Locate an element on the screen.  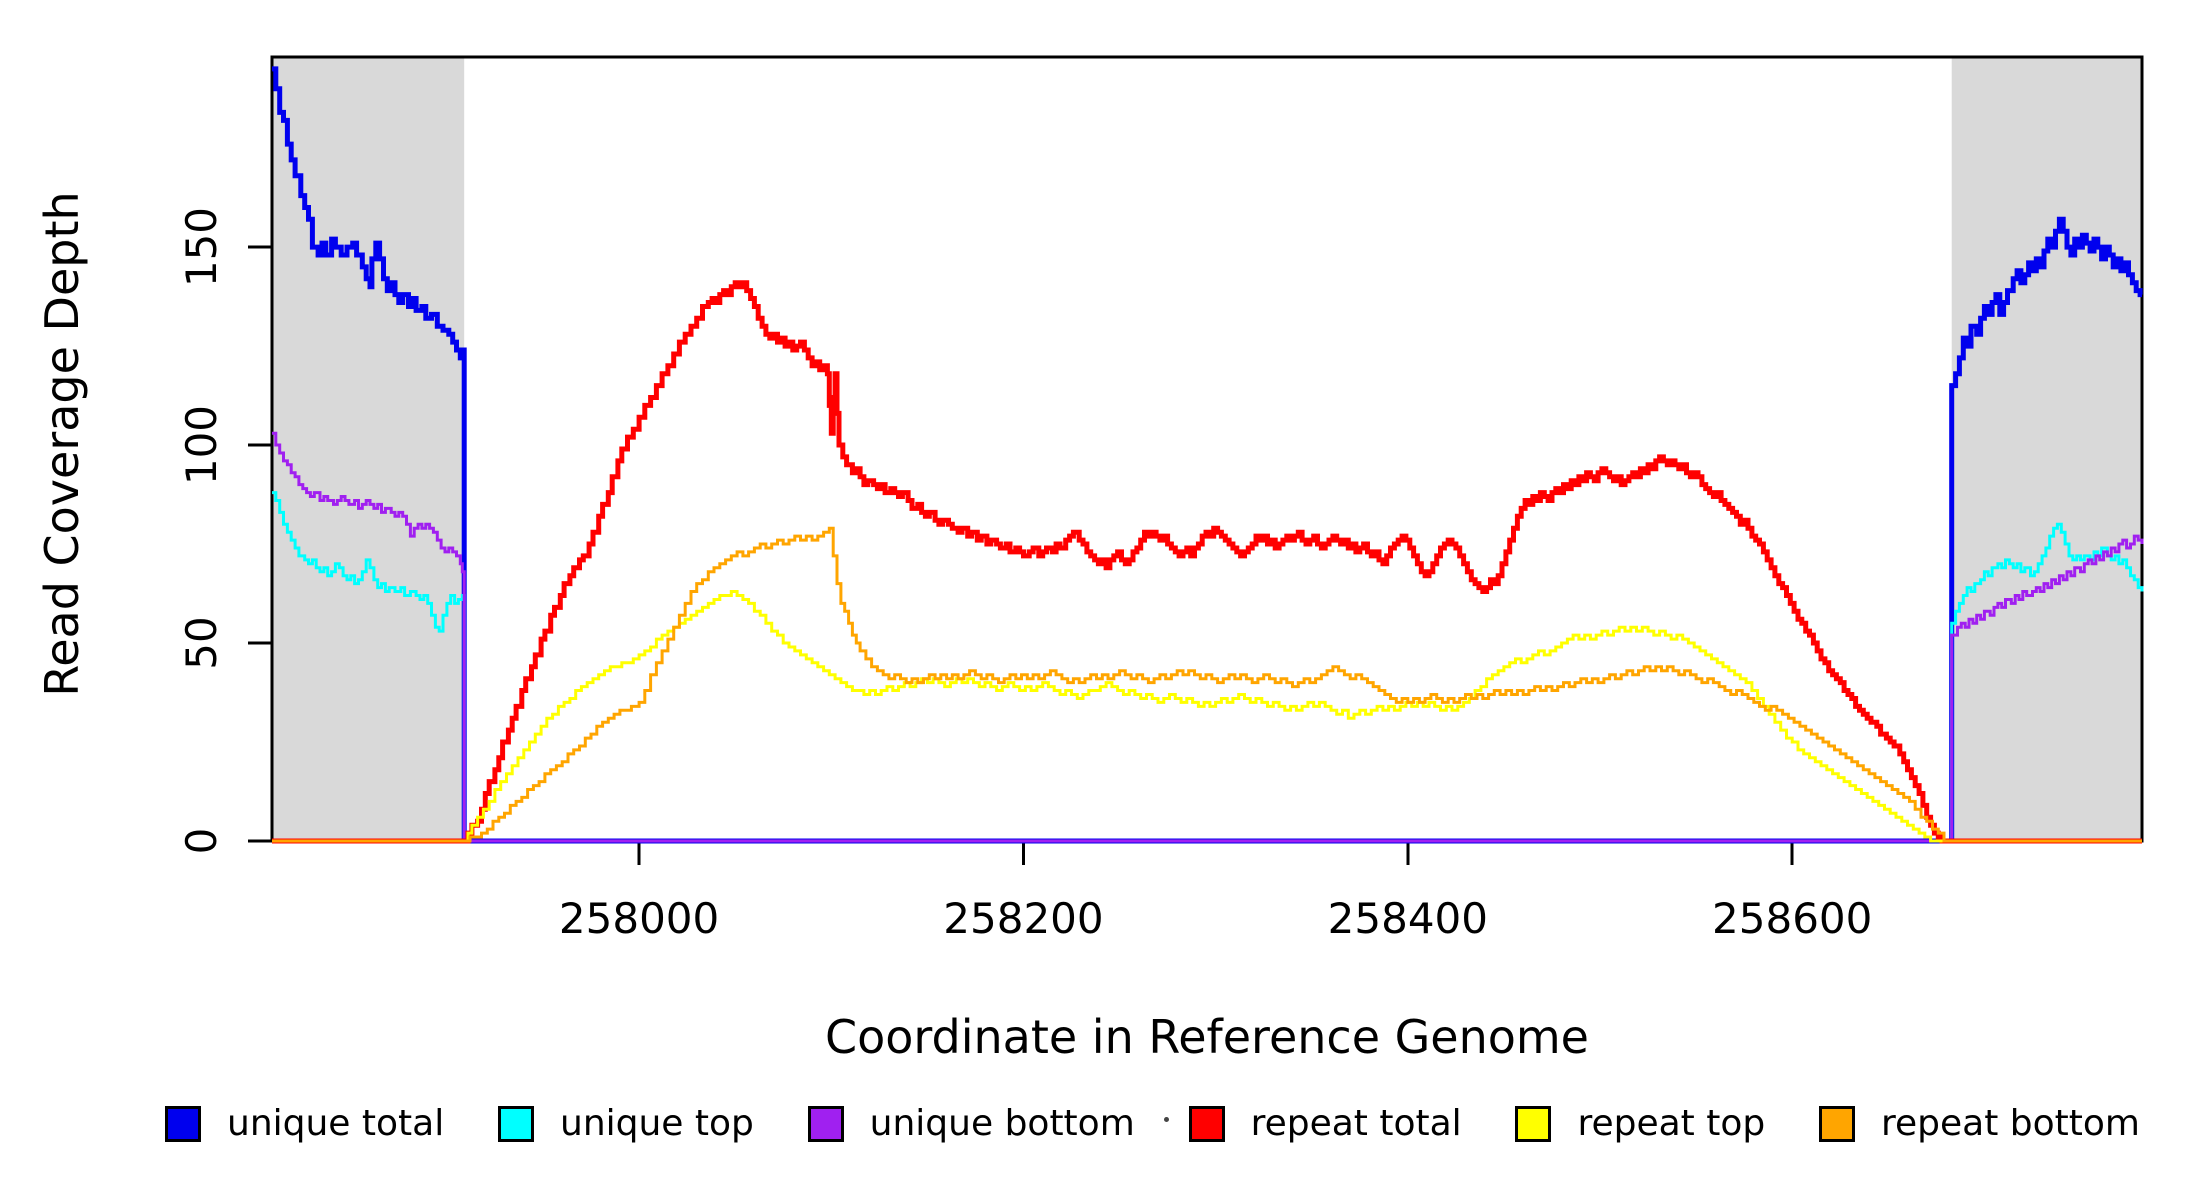
x-axis-title: Coordinate in Reference Genome is located at coordinates (1207, 1037).